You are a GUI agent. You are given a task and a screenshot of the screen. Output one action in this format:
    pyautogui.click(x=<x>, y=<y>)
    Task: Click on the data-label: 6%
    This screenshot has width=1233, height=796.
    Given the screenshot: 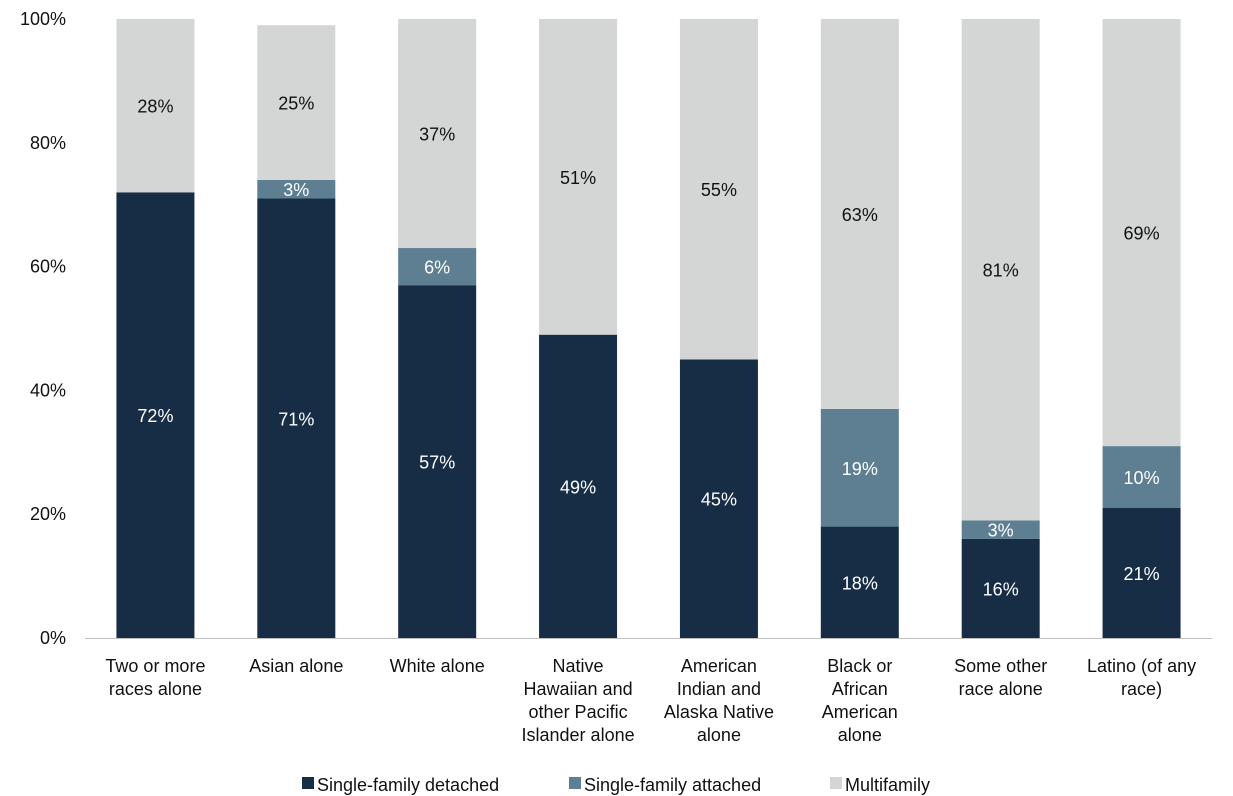 What is the action you would take?
    pyautogui.click(x=437, y=268)
    